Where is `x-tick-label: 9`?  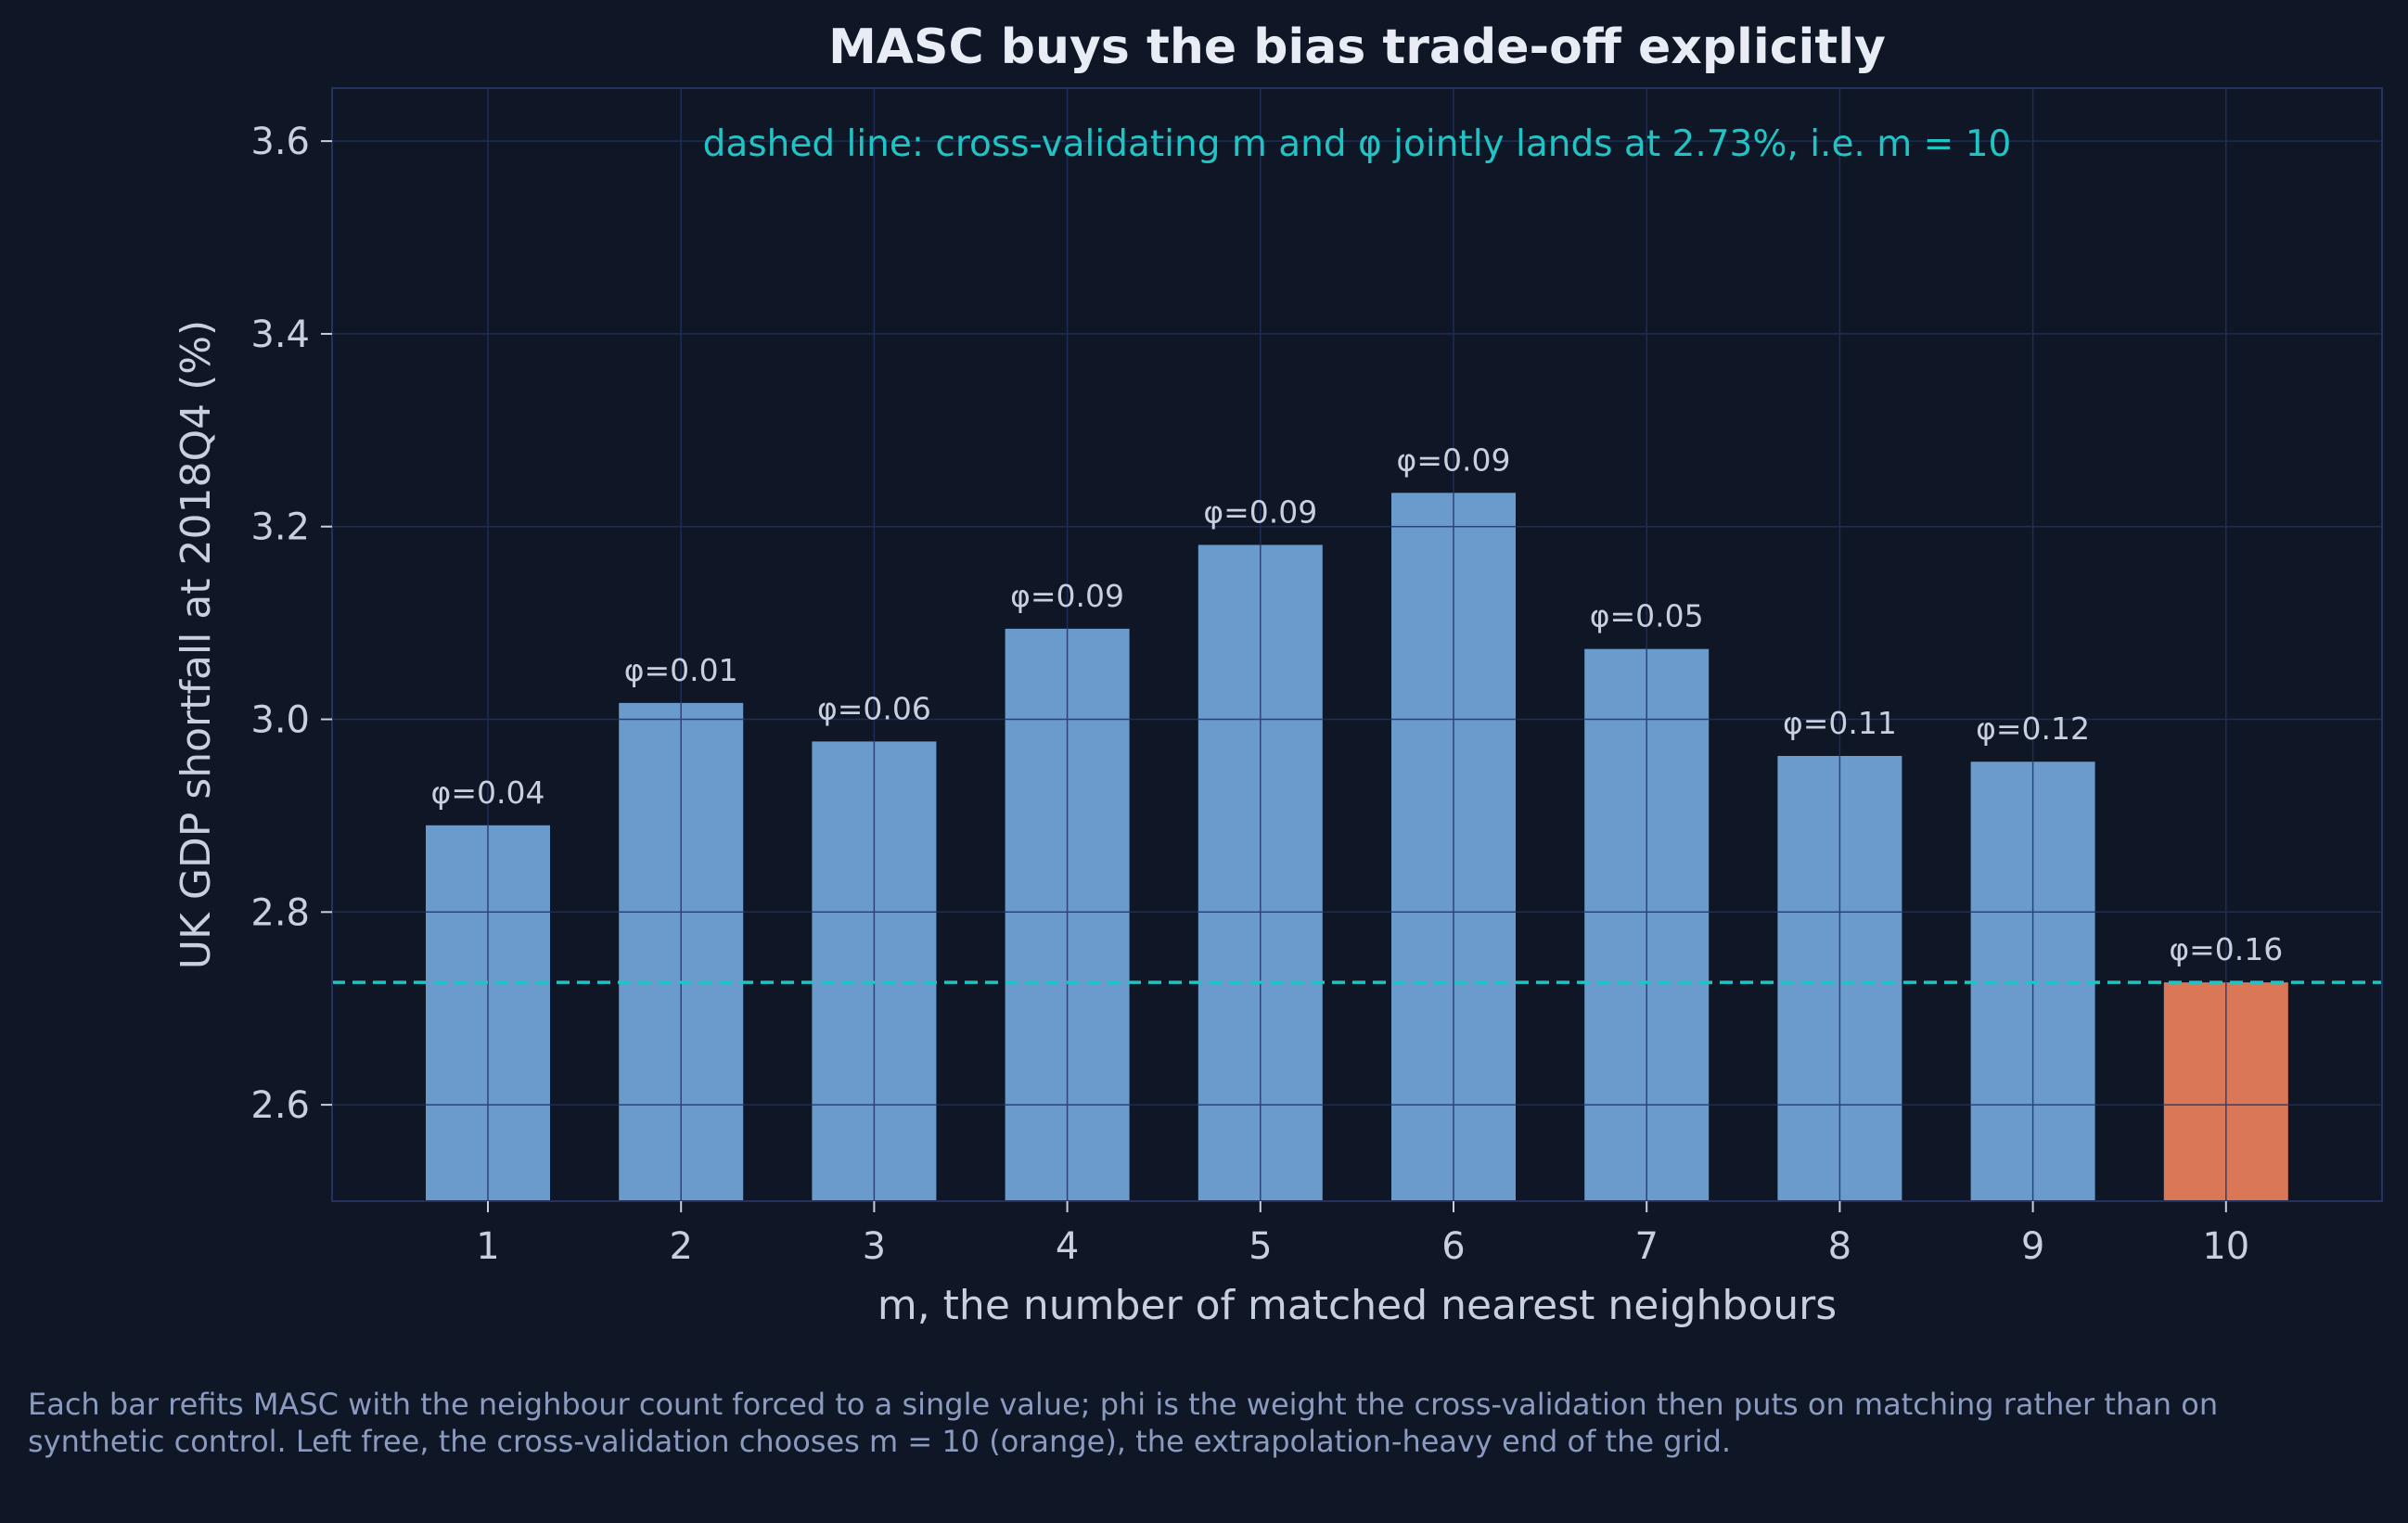
x-tick-label: 9 is located at coordinates (2032, 1246).